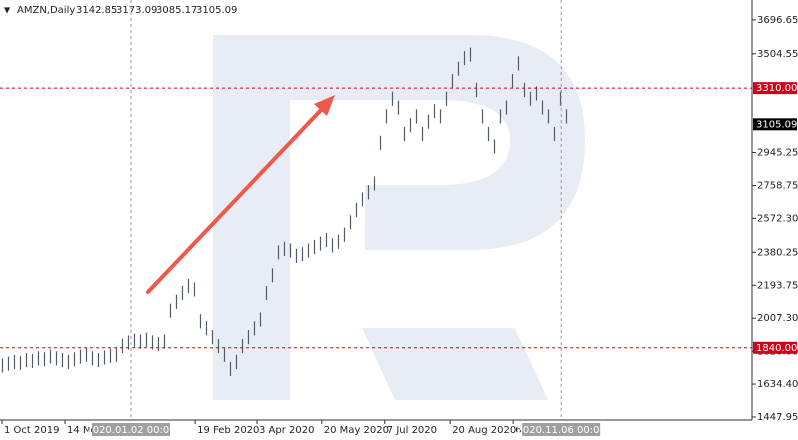 The height and width of the screenshot is (440, 798). What do you see at coordinates (777, 218) in the screenshot?
I see `y-tick-label: 2572.30` at bounding box center [777, 218].